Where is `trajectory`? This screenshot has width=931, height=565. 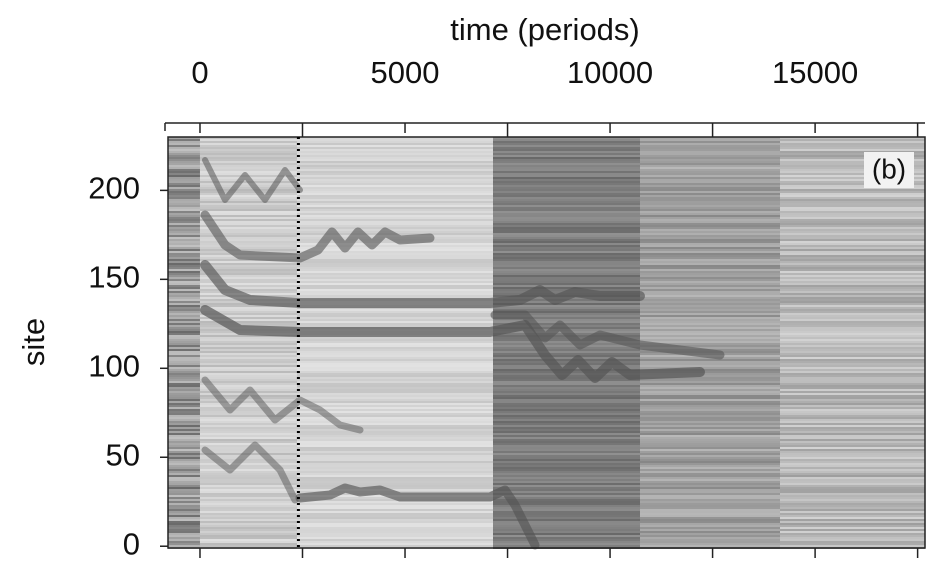
trajectory is located at coordinates (417, 516).